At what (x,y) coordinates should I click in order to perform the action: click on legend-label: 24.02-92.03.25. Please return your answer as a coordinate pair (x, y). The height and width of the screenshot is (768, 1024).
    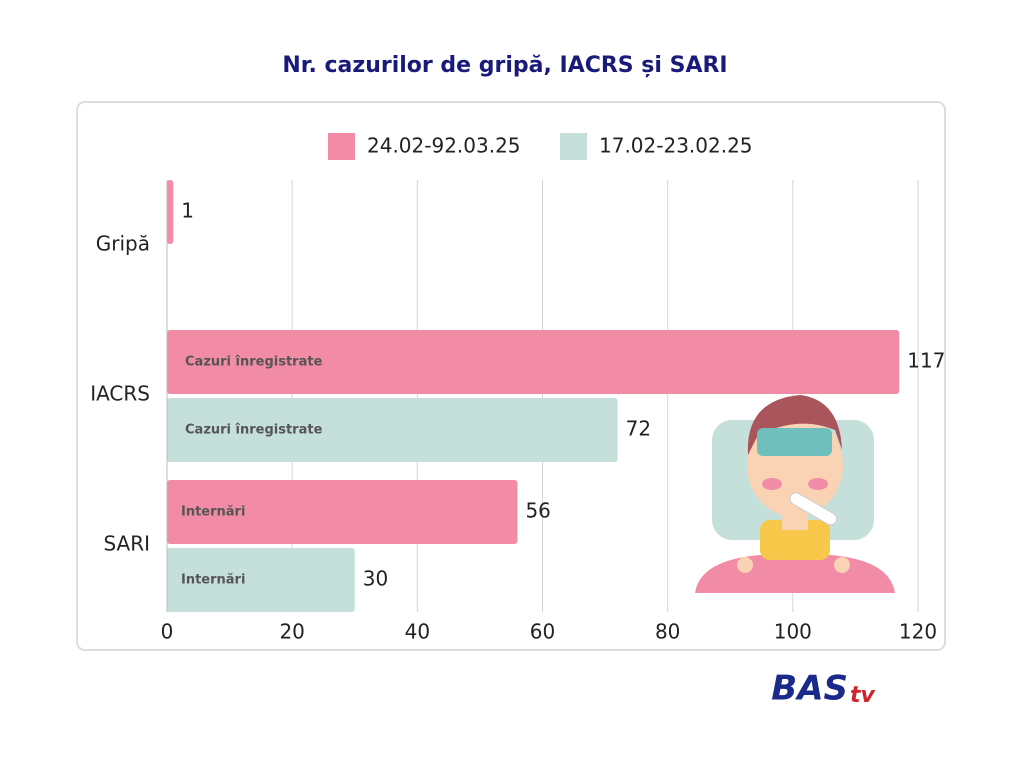
    Looking at the image, I should click on (444, 146).